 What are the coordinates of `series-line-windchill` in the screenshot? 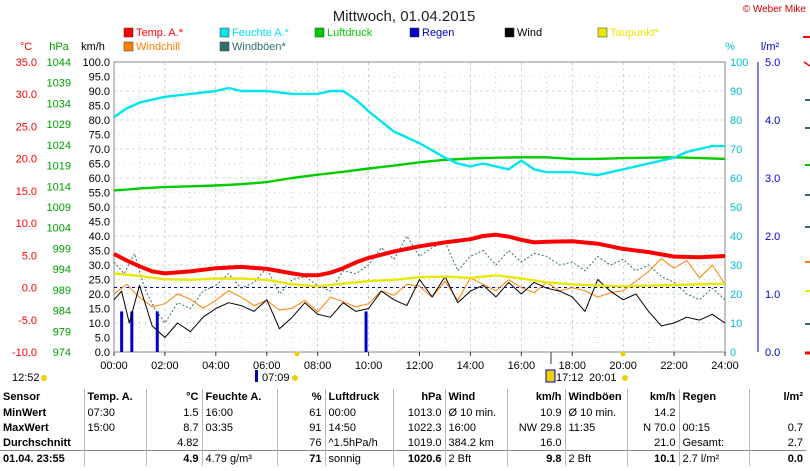 It's located at (419, 285).